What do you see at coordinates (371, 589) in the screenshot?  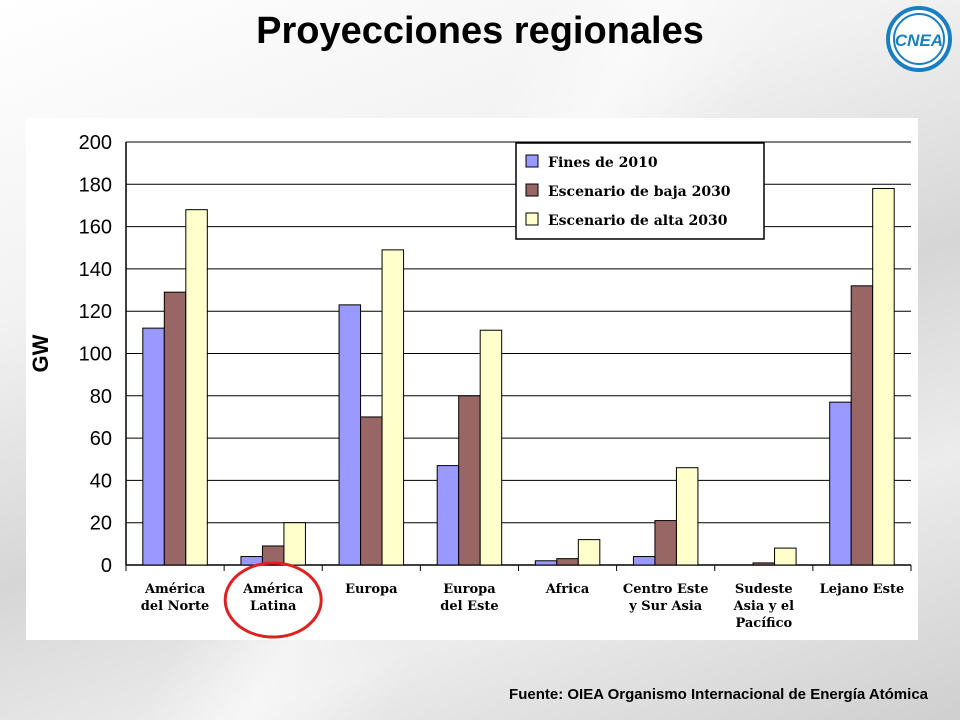 I see `category-label: Europa` at bounding box center [371, 589].